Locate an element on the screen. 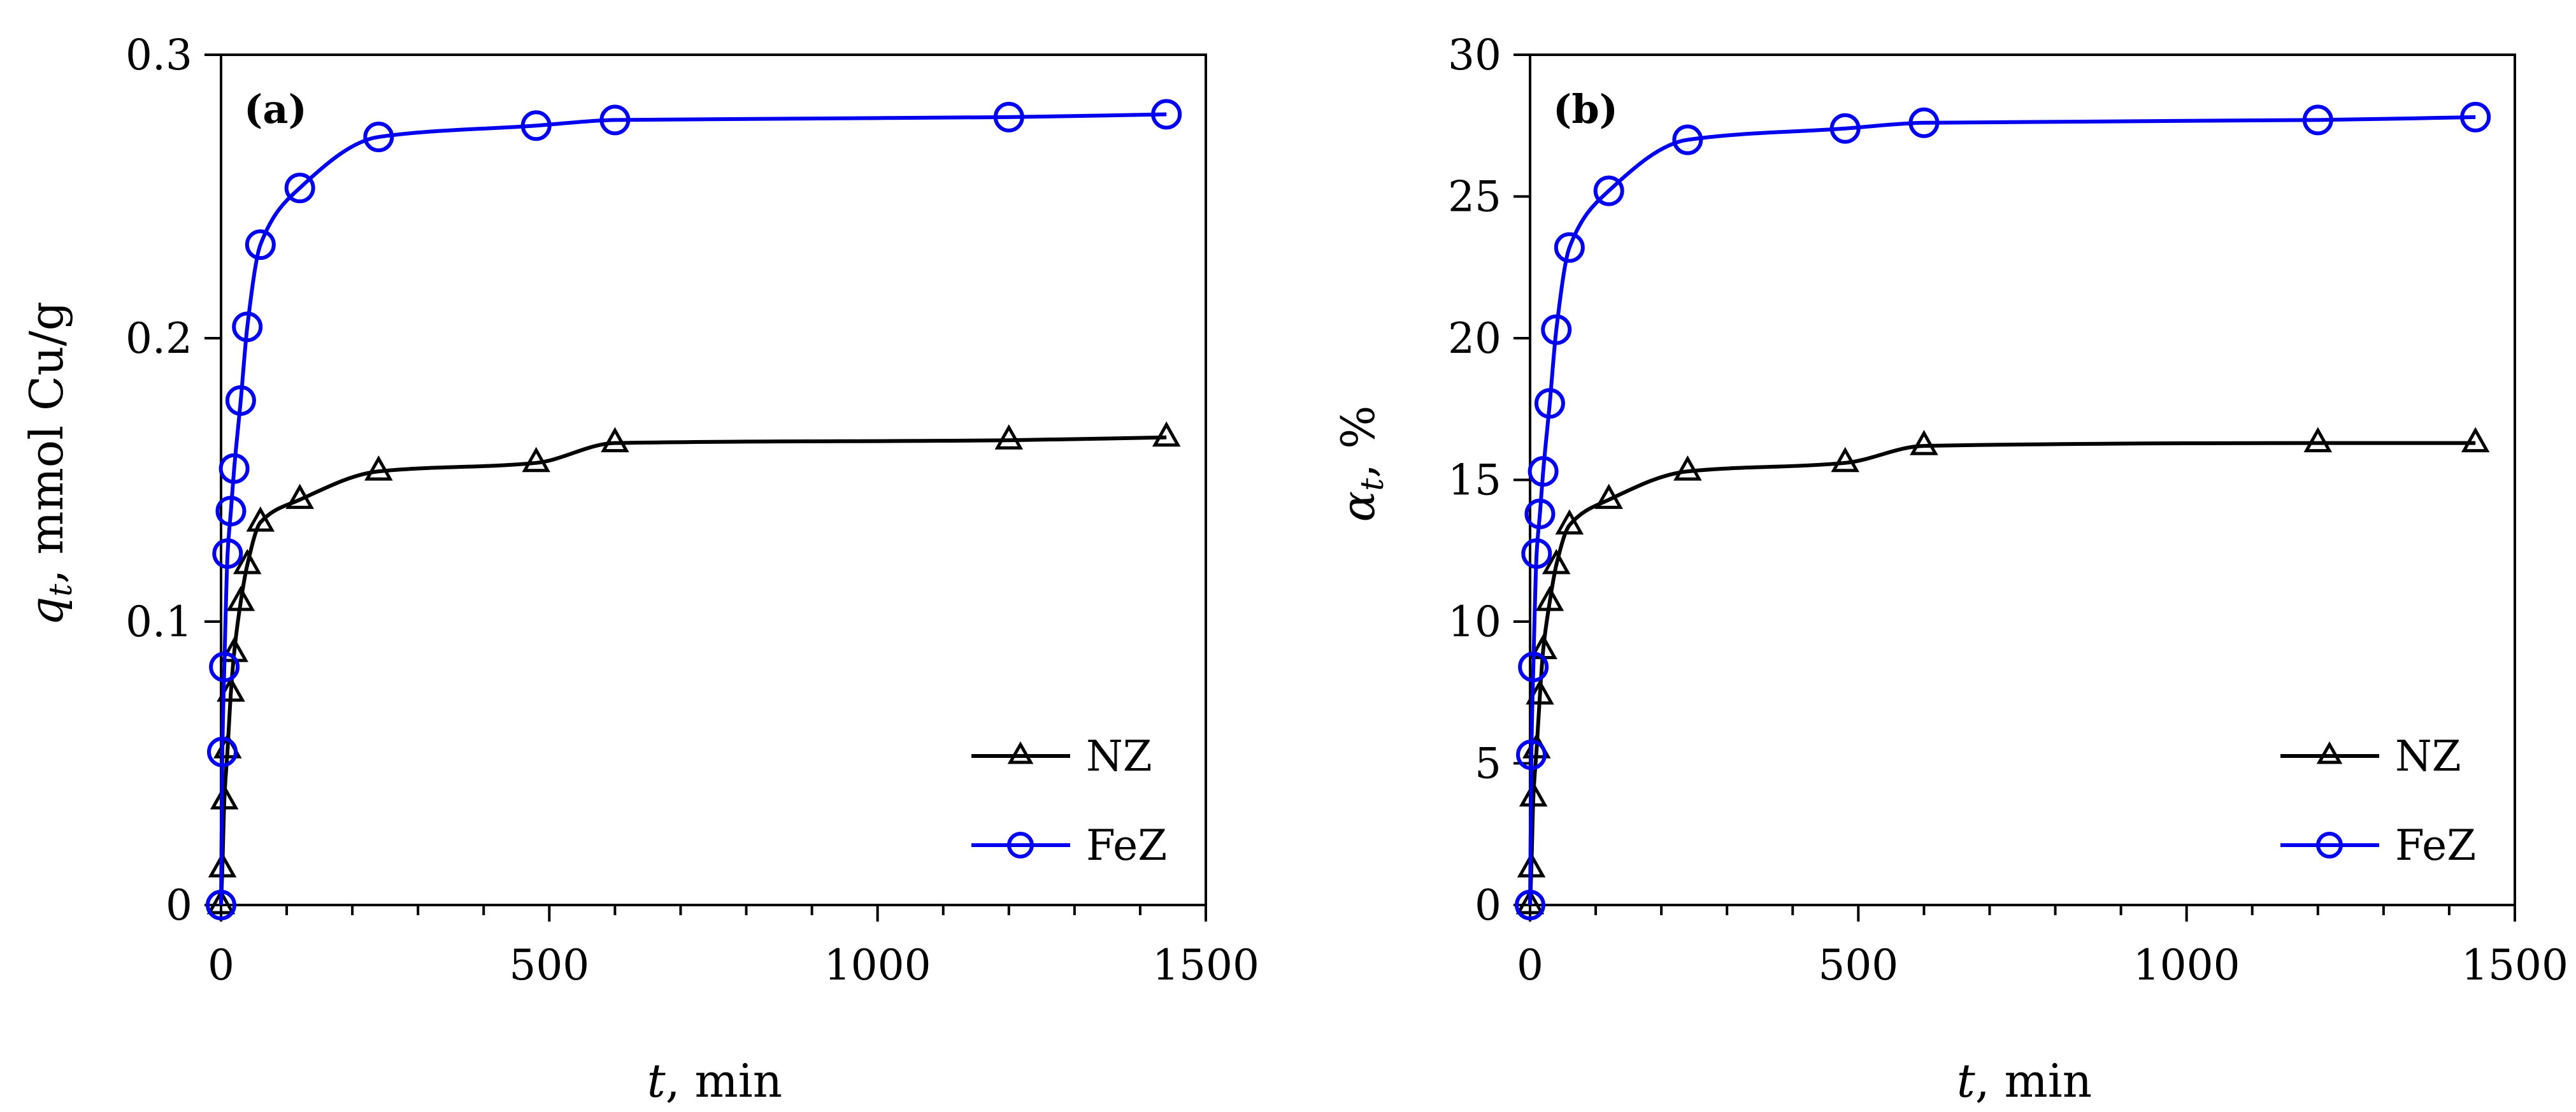 The image size is (2576, 1112). panel-b-ylabel-symbol: α is located at coordinates (1358, 506).